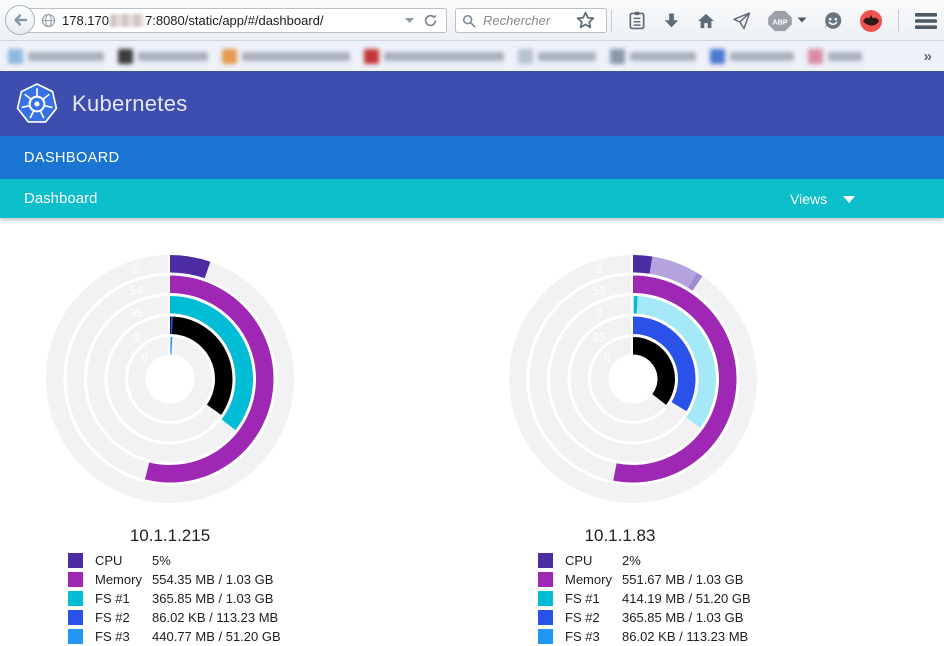 Image resolution: width=944 pixels, height=646 pixels. I want to click on legend-row: FS #3 440.77 MB / 51.20 GB, so click(174, 636).